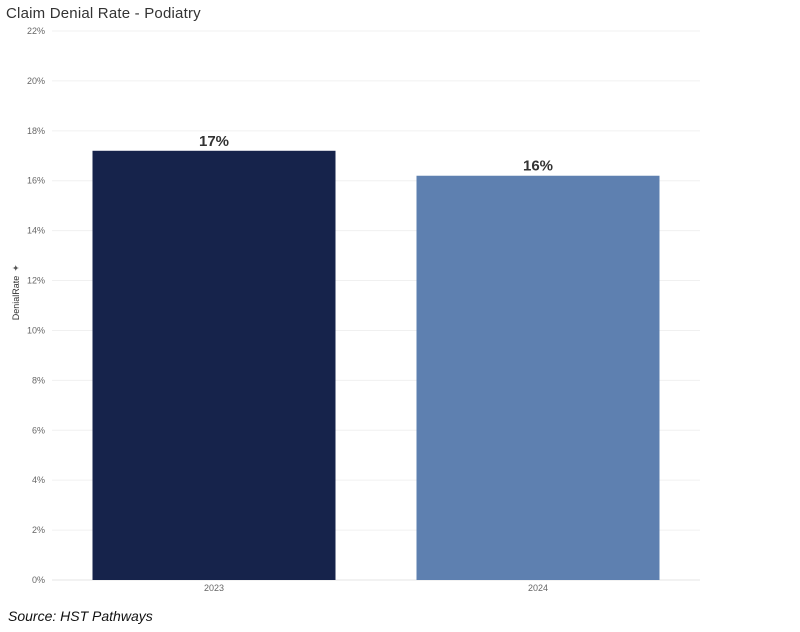 This screenshot has width=800, height=632. What do you see at coordinates (38, 430) in the screenshot?
I see `y-tick-label: 6%` at bounding box center [38, 430].